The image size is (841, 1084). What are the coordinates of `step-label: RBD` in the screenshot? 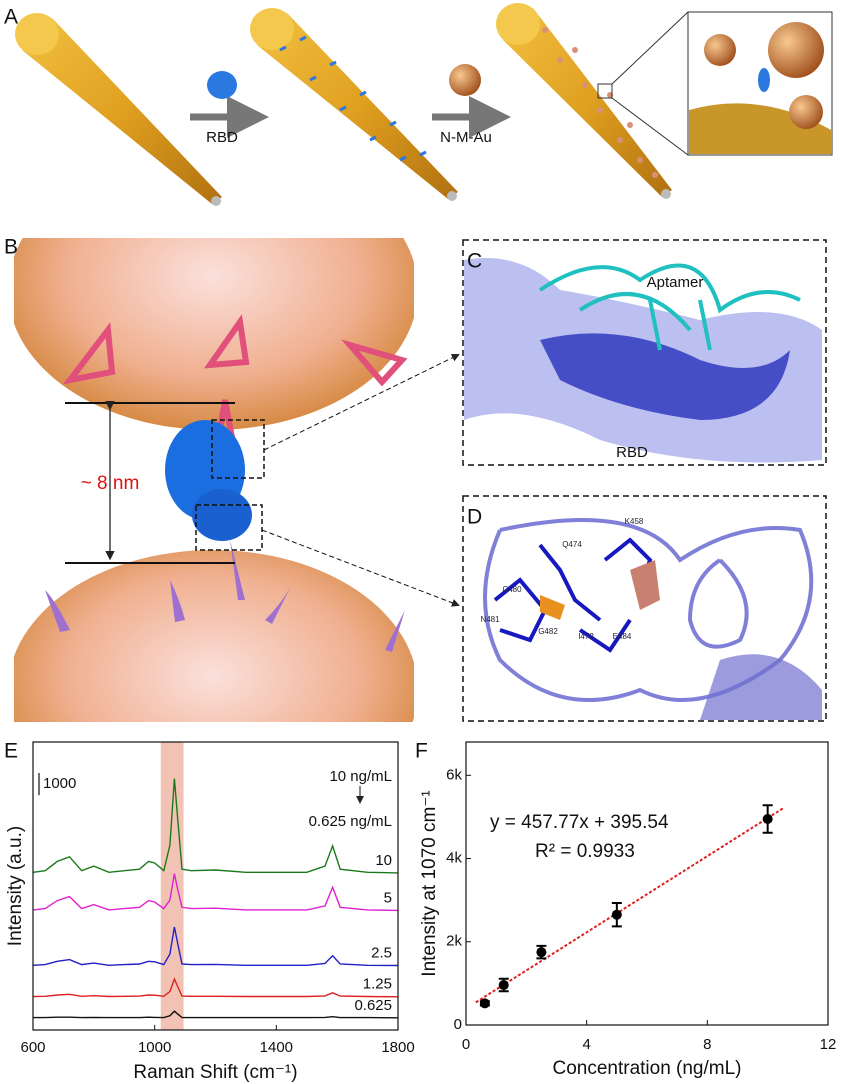 It's located at (222, 137).